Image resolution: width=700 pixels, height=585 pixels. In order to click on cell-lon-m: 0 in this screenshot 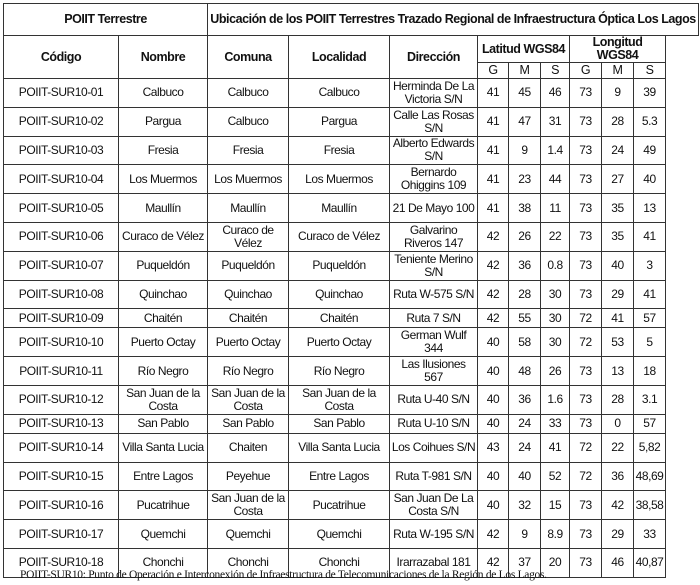, I will do `click(618, 423)`.